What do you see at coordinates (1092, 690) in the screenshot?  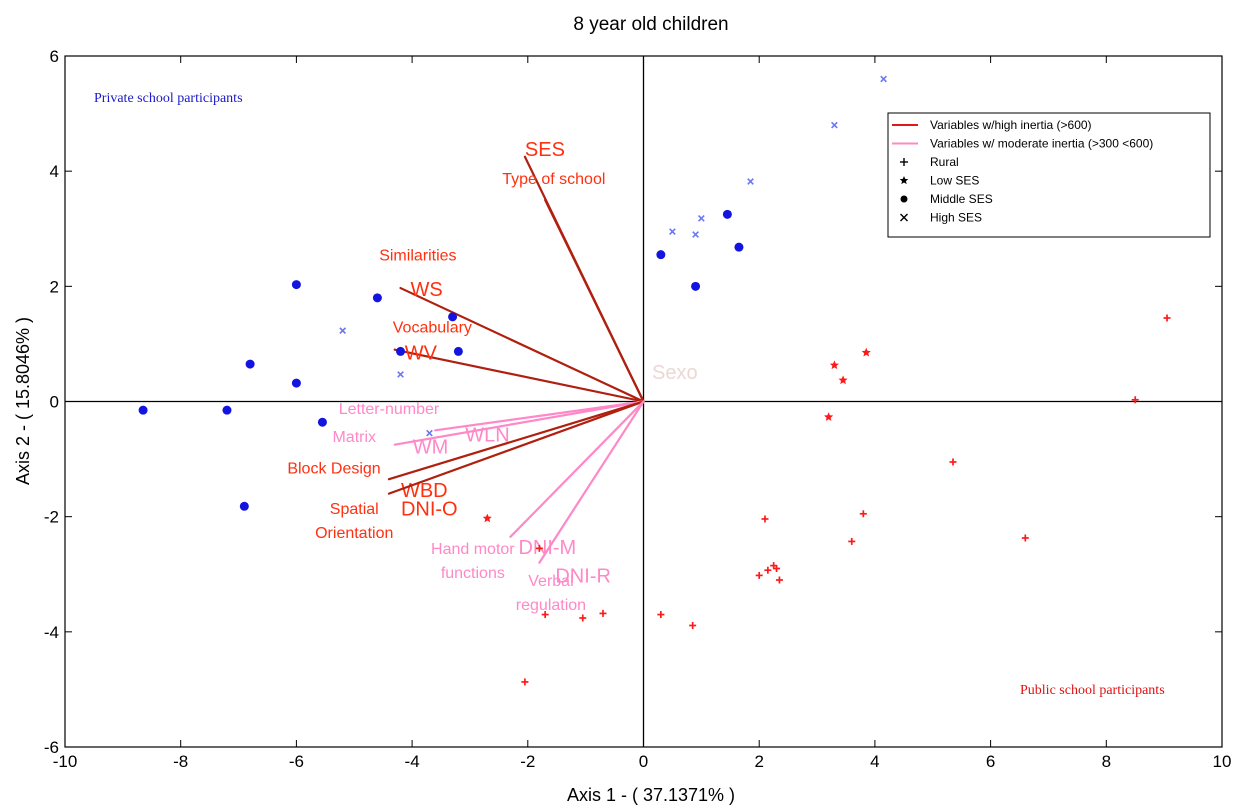 I see `public-school-note: Public school participants` at bounding box center [1092, 690].